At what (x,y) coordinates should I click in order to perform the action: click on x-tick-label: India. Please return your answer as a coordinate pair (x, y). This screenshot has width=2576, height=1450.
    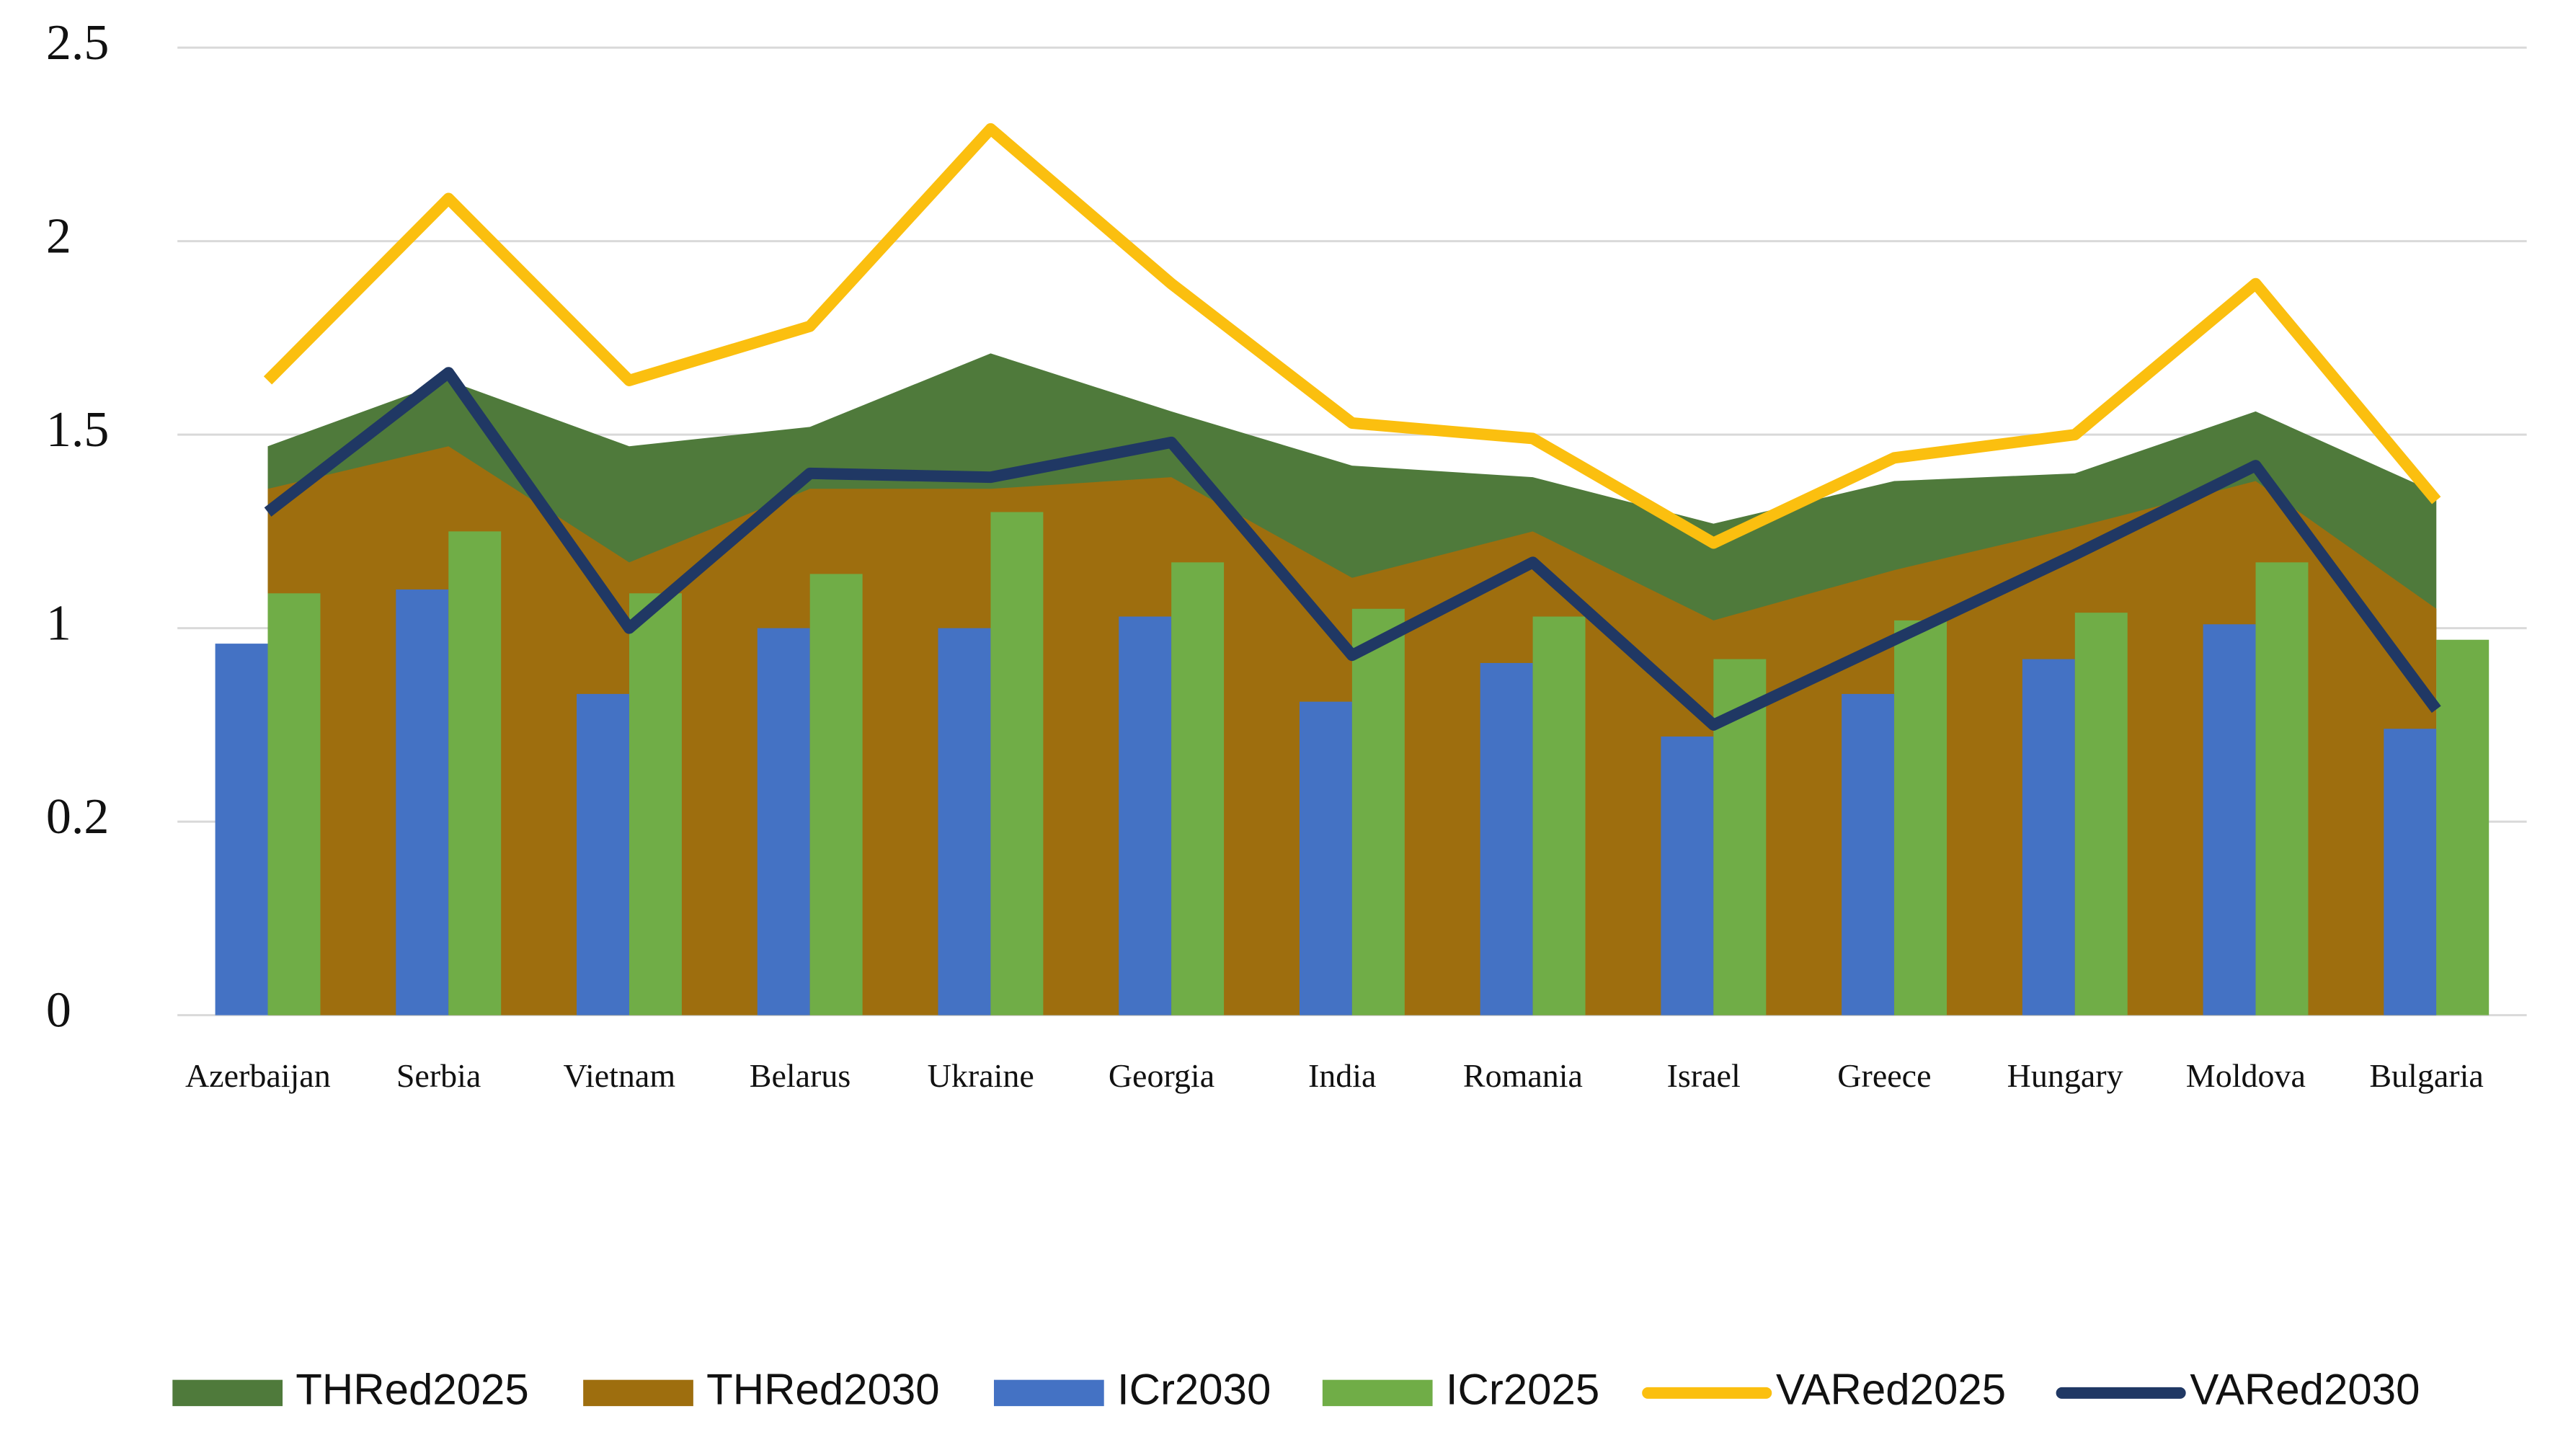
    Looking at the image, I should click on (1342, 1075).